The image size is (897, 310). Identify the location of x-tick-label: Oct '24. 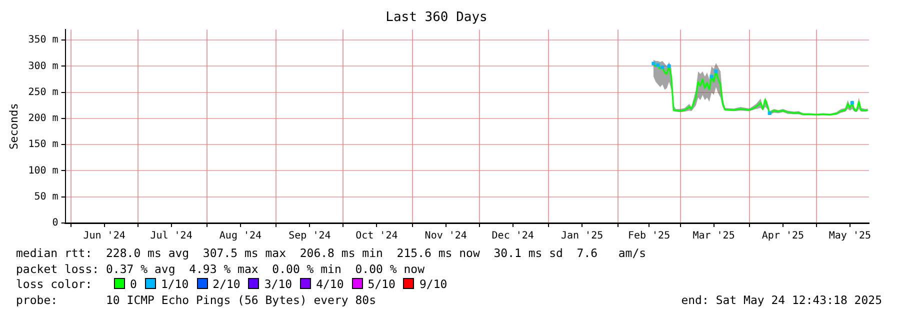
(377, 236).